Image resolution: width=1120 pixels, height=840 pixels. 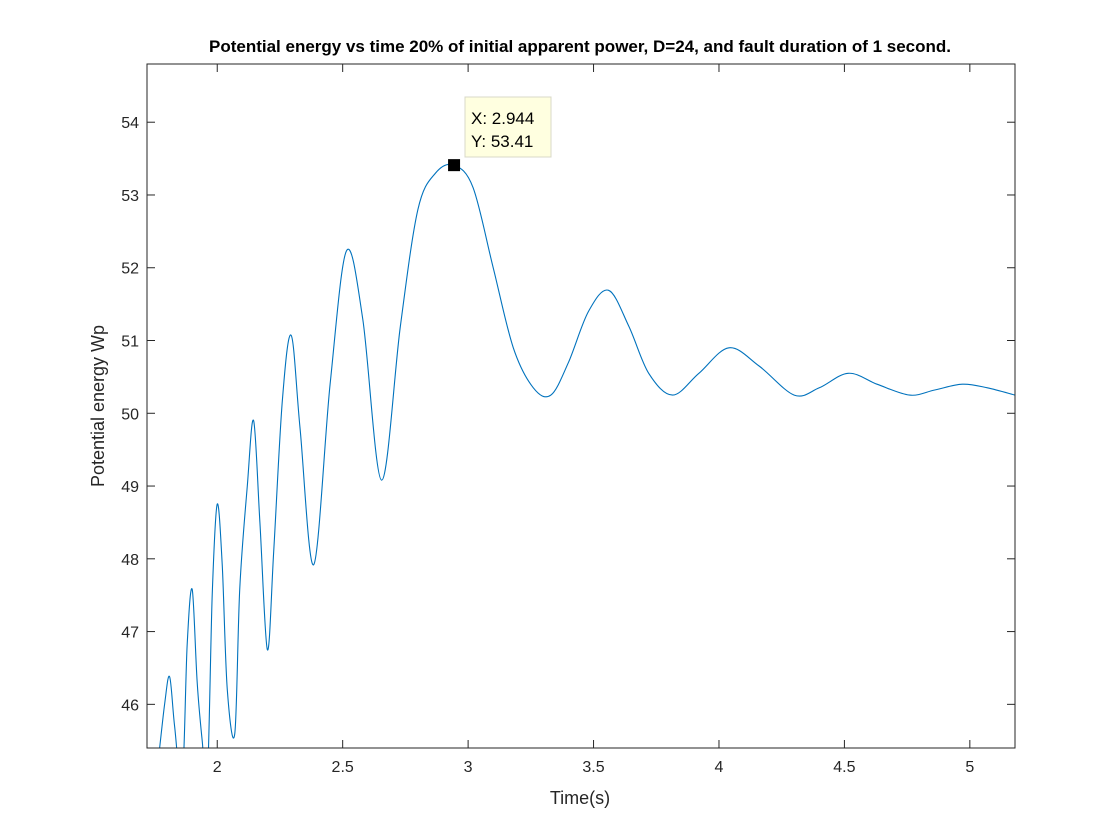 I want to click on y-axis-label: Potential energy Wp, so click(x=98, y=406).